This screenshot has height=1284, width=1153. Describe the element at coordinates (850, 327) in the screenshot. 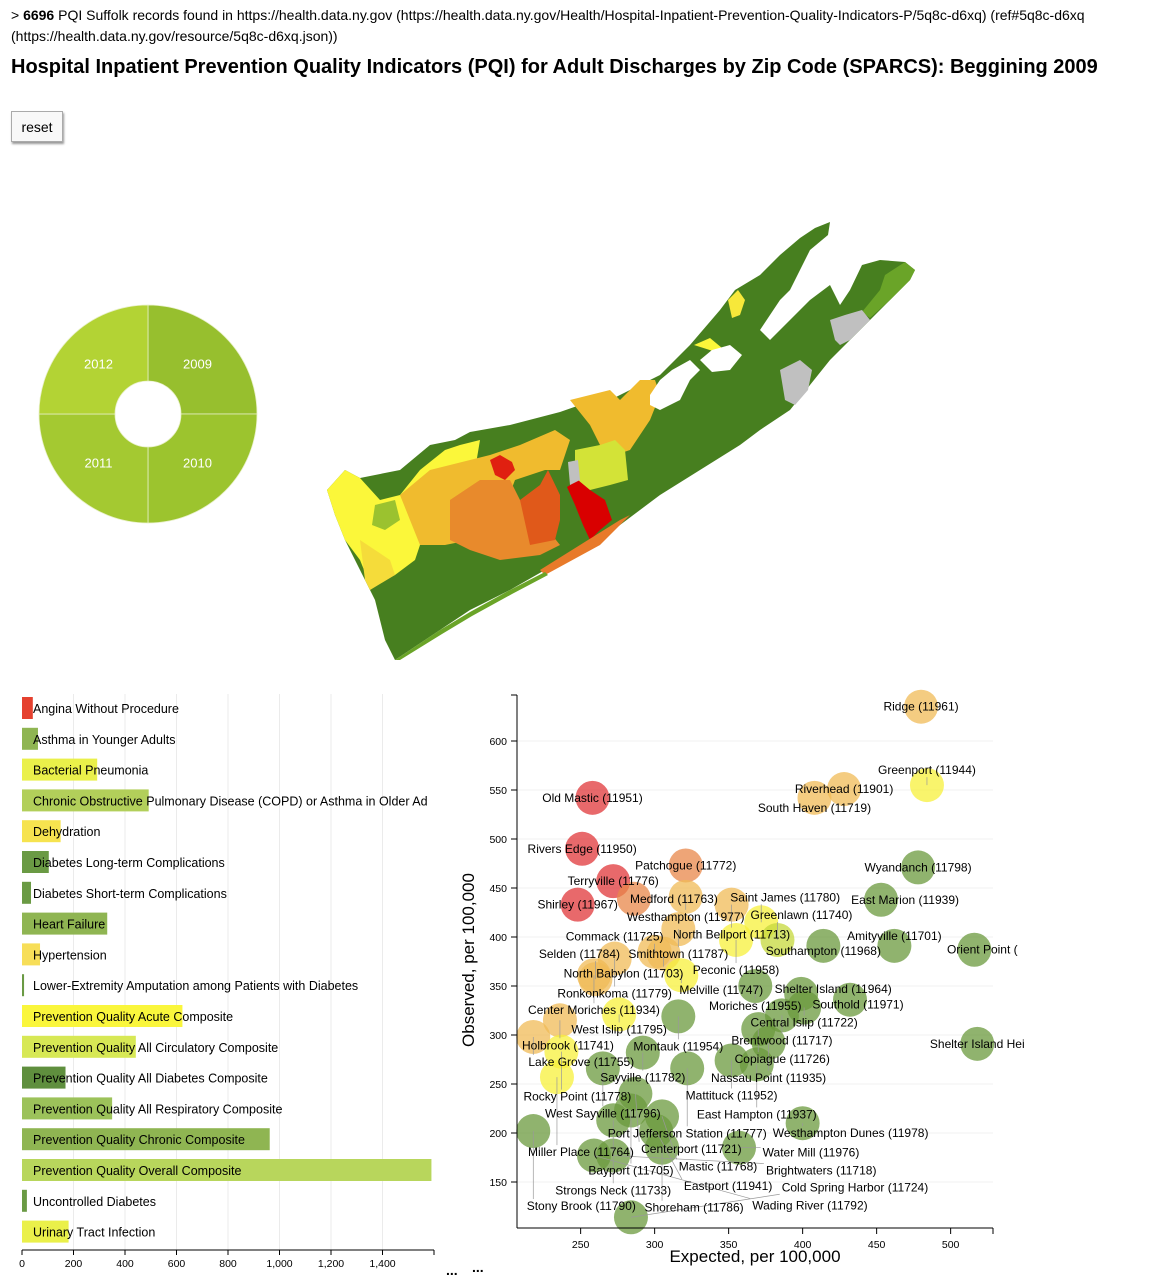

I see `map-region-grey-montauk` at that location.